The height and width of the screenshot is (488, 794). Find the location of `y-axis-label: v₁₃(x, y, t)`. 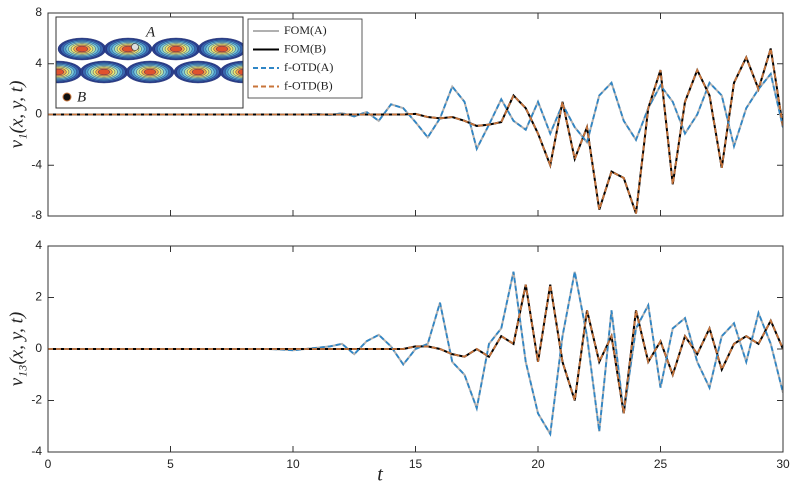

y-axis-label: v₁₃(x, y, t) is located at coordinates (16, 349).